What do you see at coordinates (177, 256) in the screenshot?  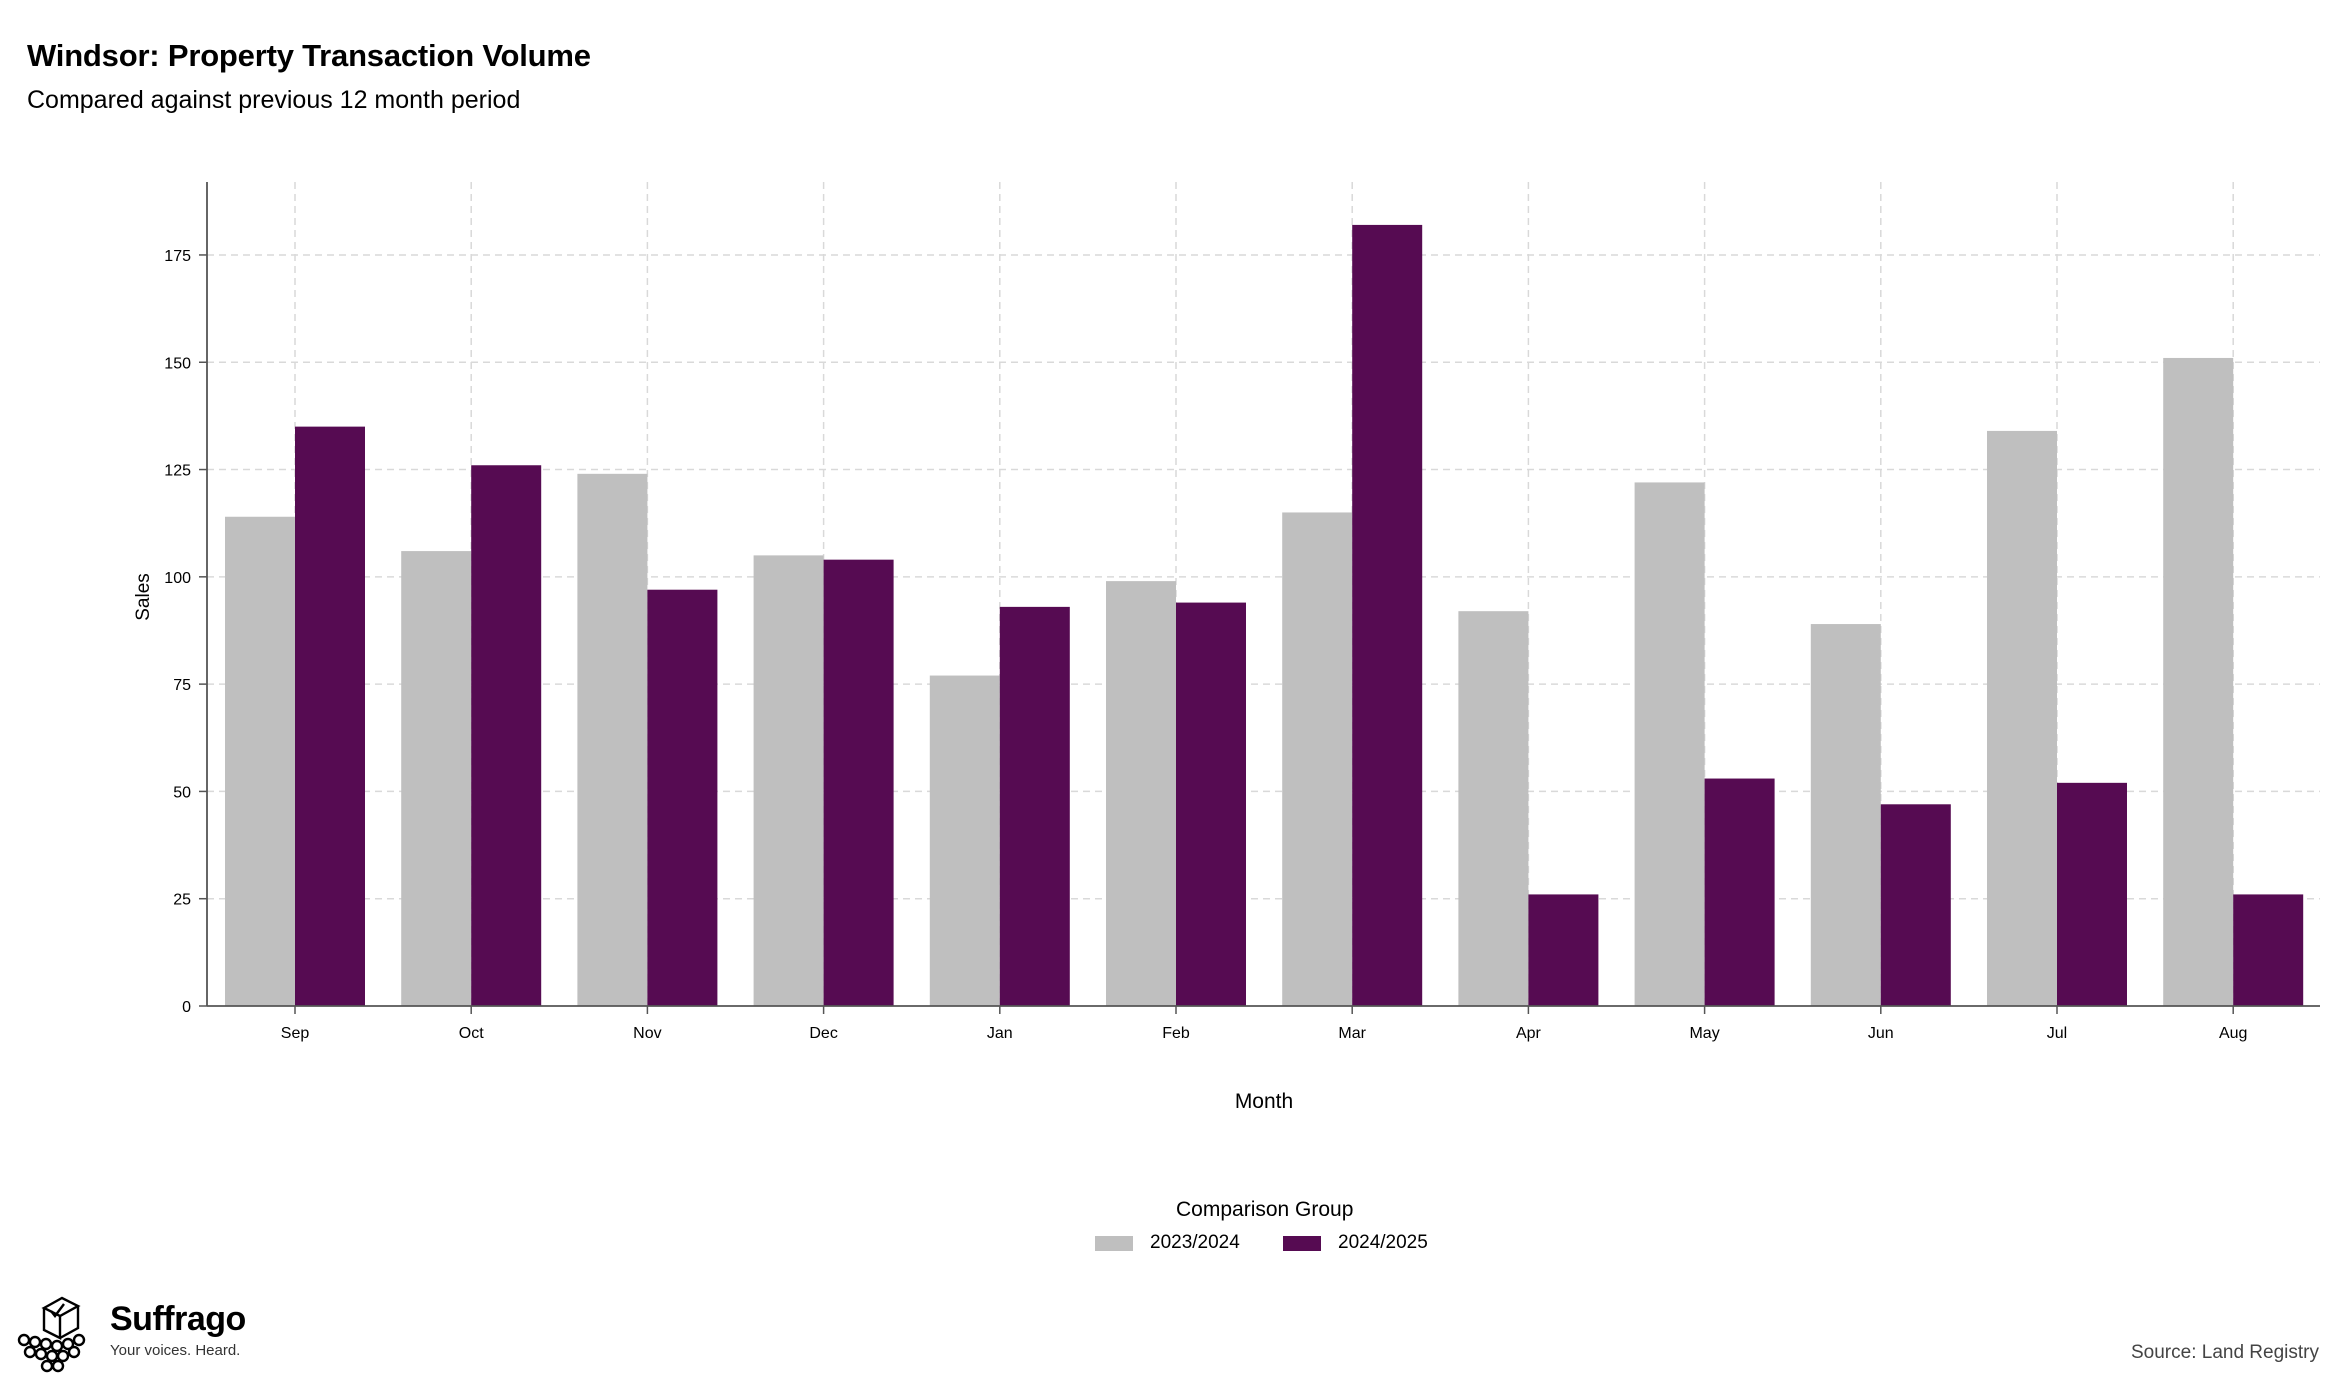 I see `y-tick-label: 175` at bounding box center [177, 256].